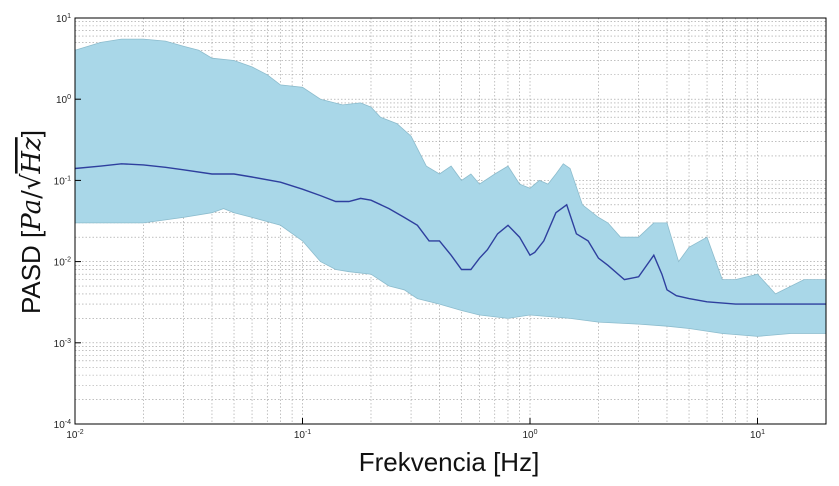 This screenshot has width=839, height=486. Describe the element at coordinates (32, 194) in the screenshot. I see `y-axis-title-slash: /` at that location.